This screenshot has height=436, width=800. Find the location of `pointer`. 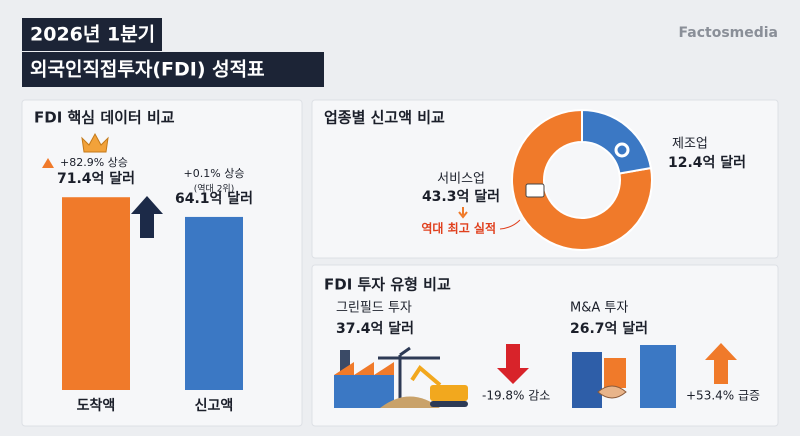

pointer is located at coordinates (510, 224).